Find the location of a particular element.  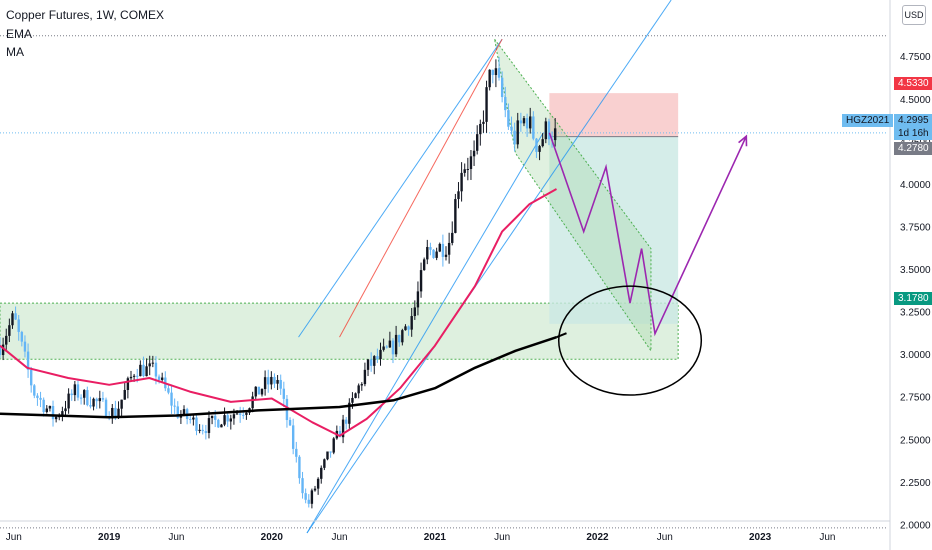

price-tick-label: 4.7500 is located at coordinates (915, 57).